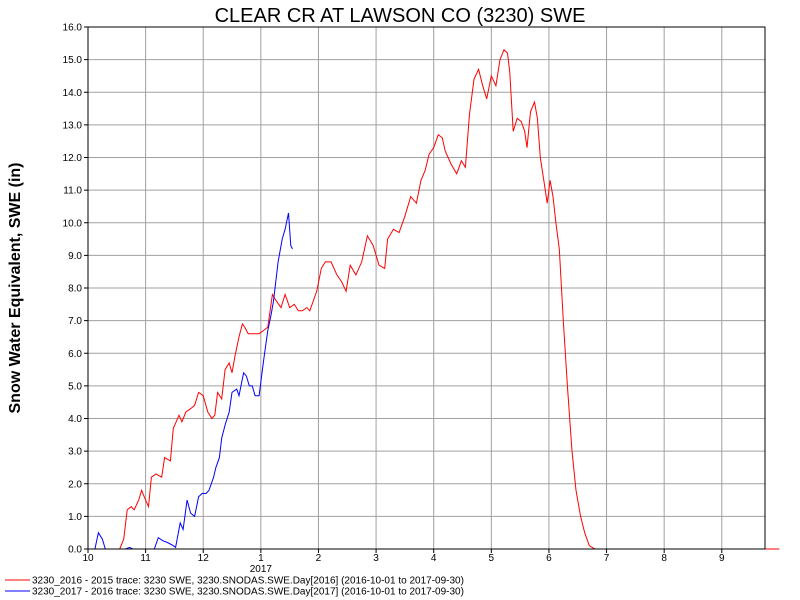  Describe the element at coordinates (73, 125) in the screenshot. I see `y-tick-label: 13.0` at that location.